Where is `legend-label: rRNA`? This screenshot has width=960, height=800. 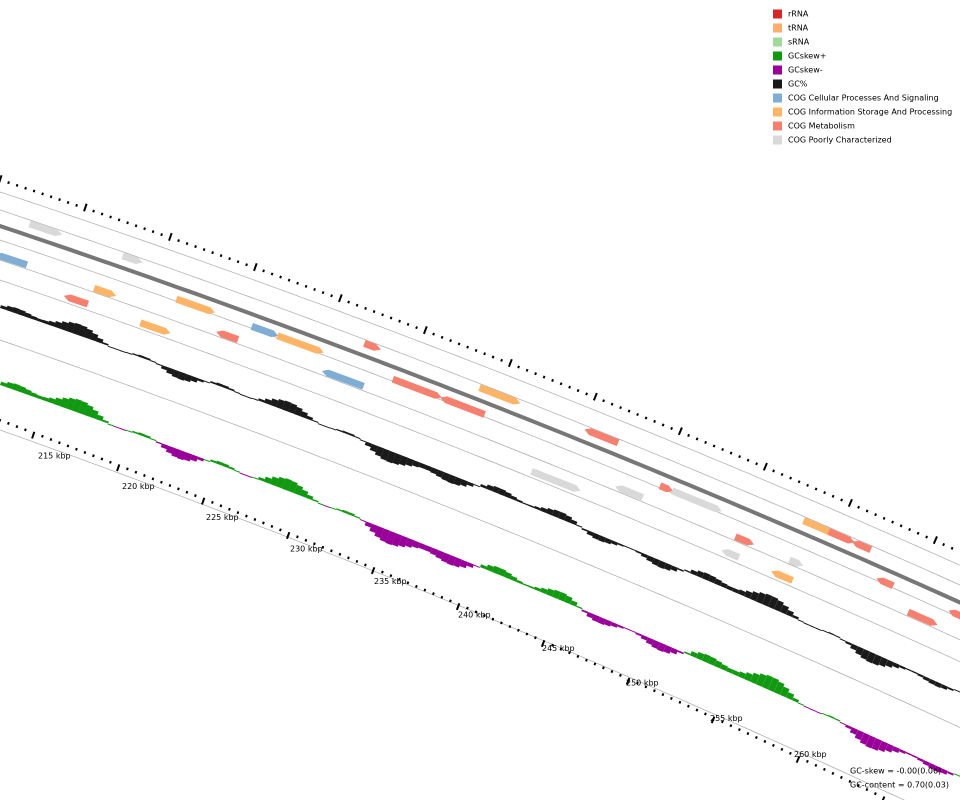 legend-label: rRNA is located at coordinates (798, 14).